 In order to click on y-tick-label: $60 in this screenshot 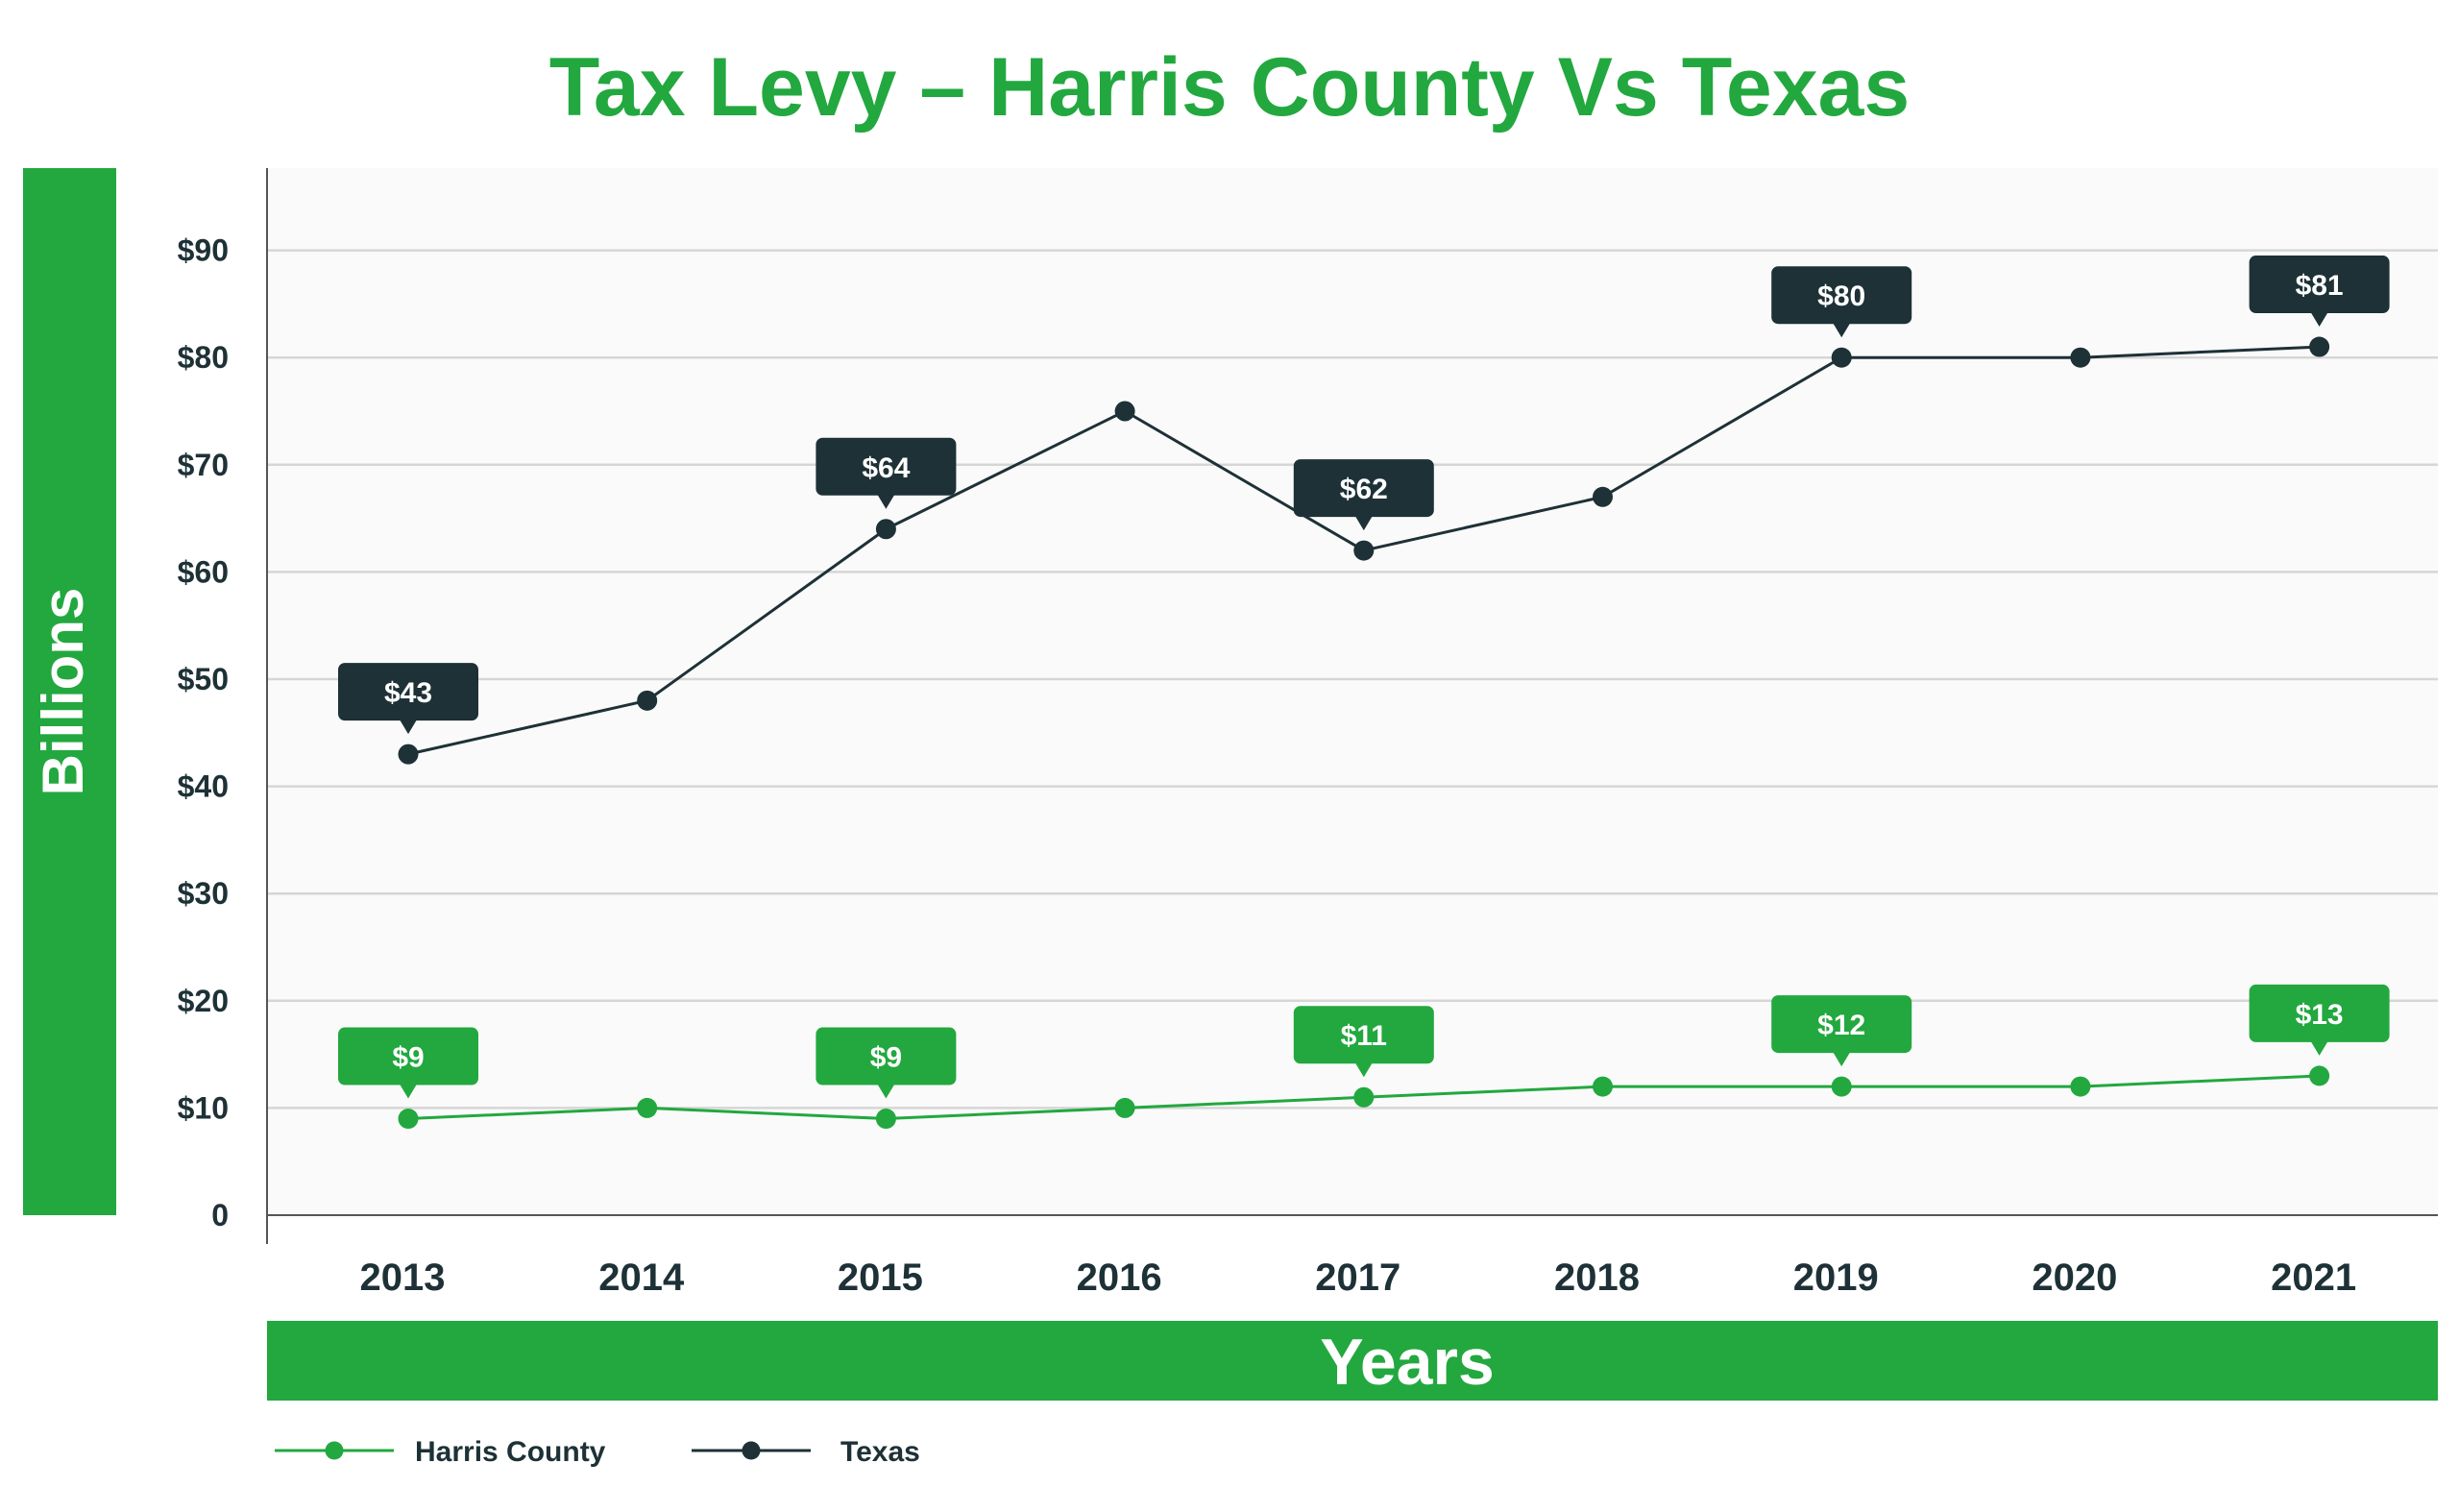, I will do `click(203, 571)`.